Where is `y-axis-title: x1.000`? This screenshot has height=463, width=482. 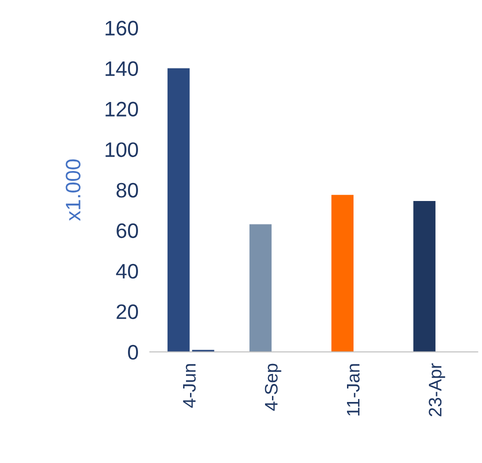
y-axis-title: x1.000 is located at coordinates (73, 190).